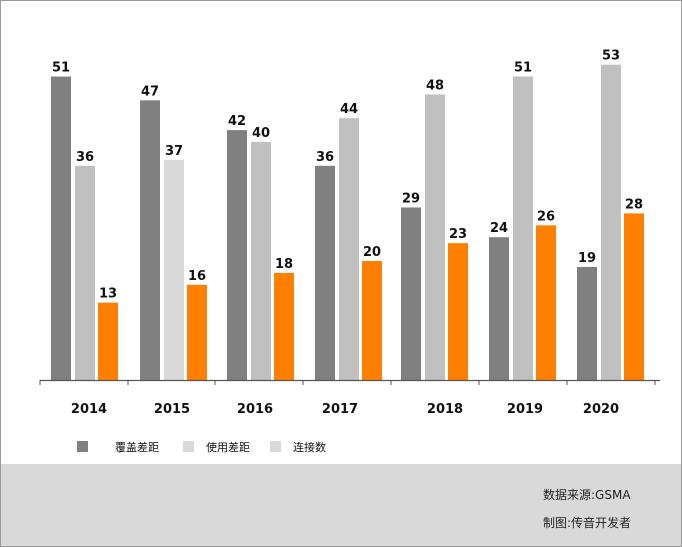  I want to click on legend-label: 使用差距, so click(228, 447).